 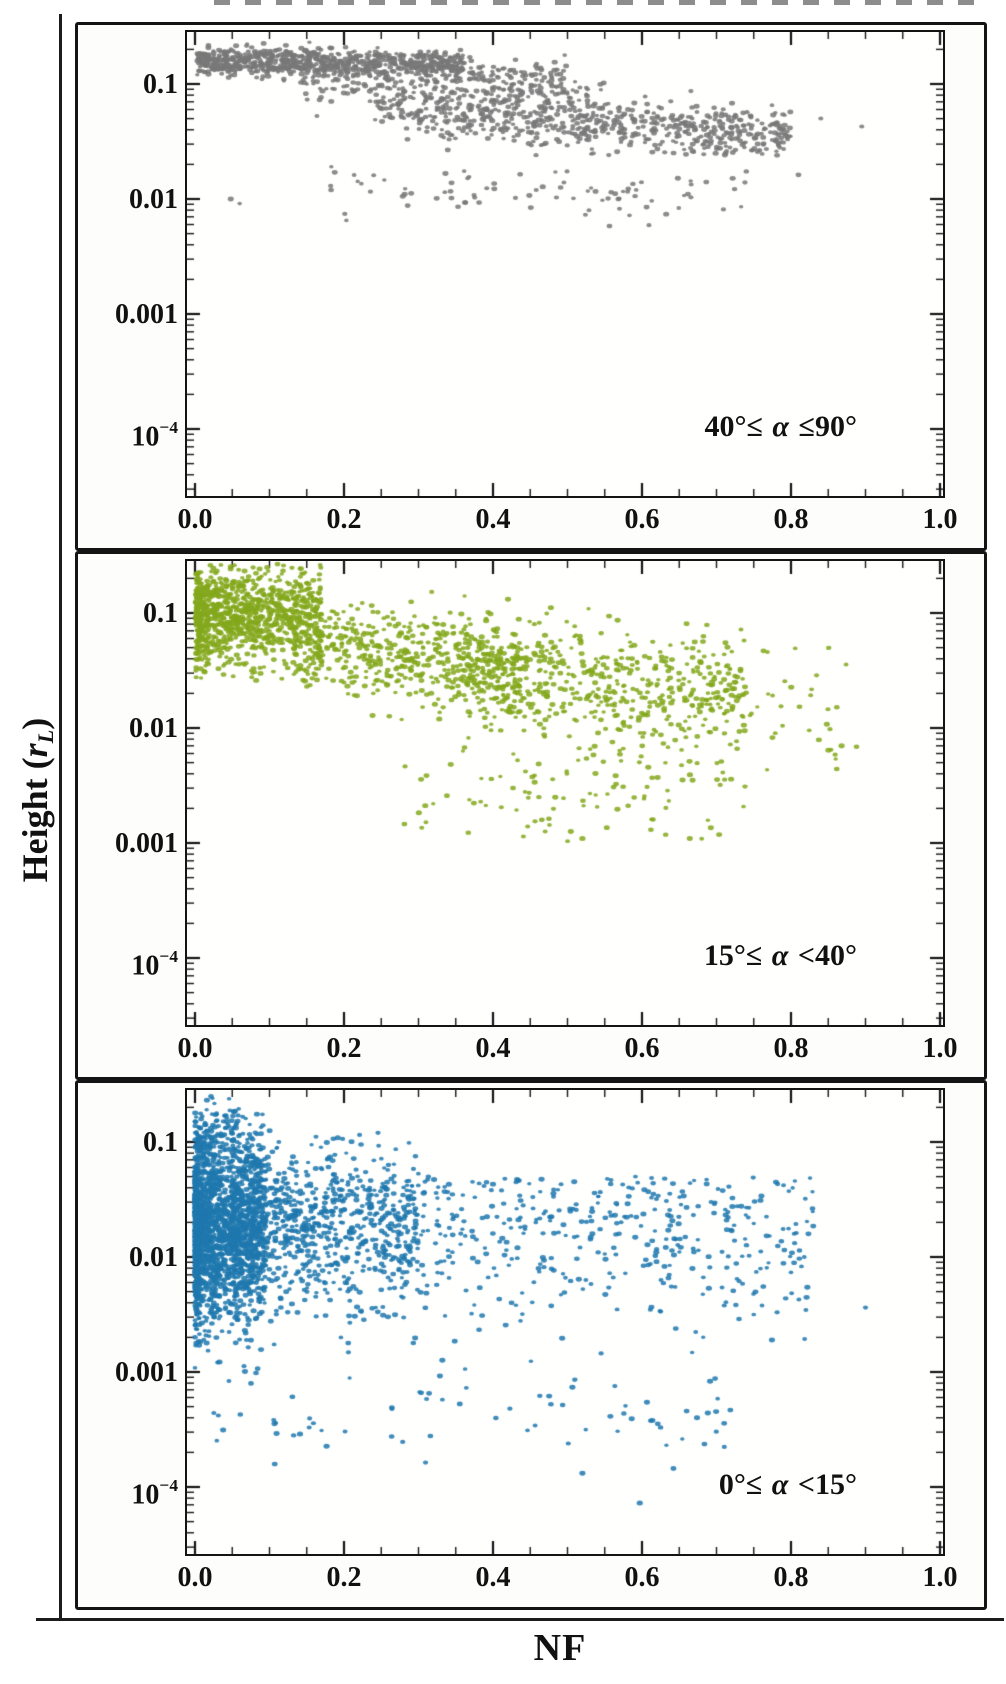 I want to click on annotation-angle-range: 40°≤ α ≤90°, so click(x=780, y=427).